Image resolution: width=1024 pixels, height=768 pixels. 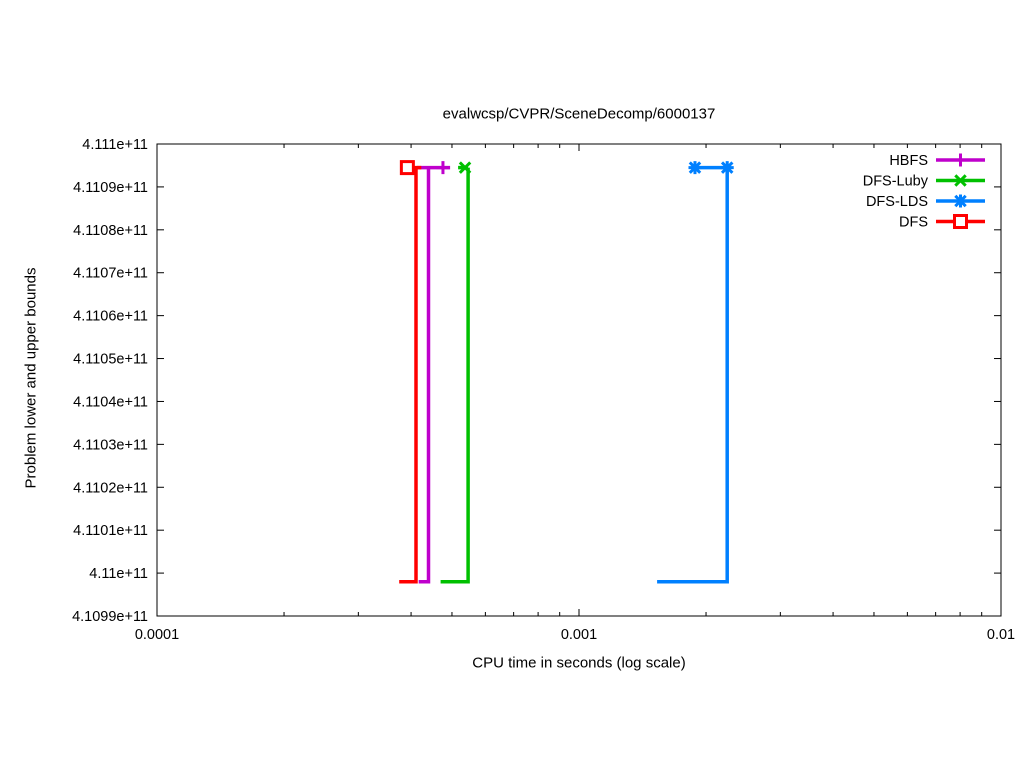 What do you see at coordinates (424, 375) in the screenshot?
I see `series-line-HBFS` at bounding box center [424, 375].